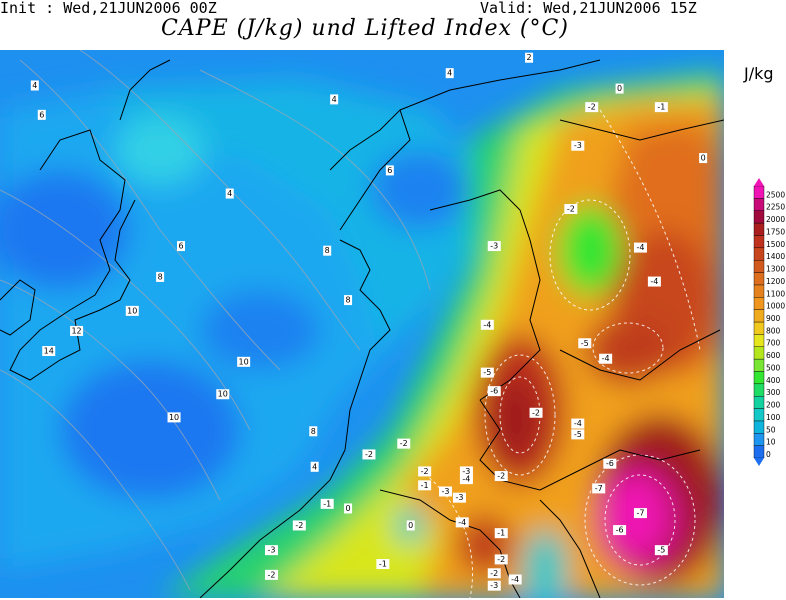 The image size is (786, 600). I want to click on colorbar-tick-label: 10, so click(771, 442).